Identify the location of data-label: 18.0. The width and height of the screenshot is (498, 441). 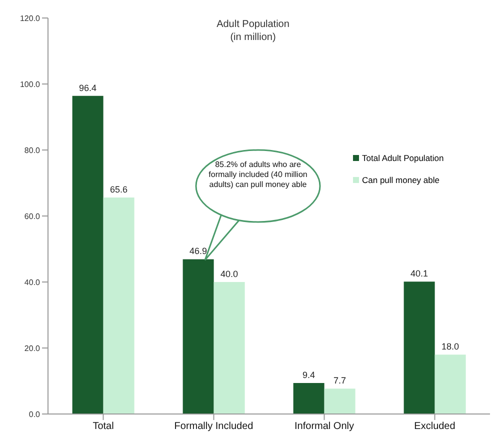
(451, 347).